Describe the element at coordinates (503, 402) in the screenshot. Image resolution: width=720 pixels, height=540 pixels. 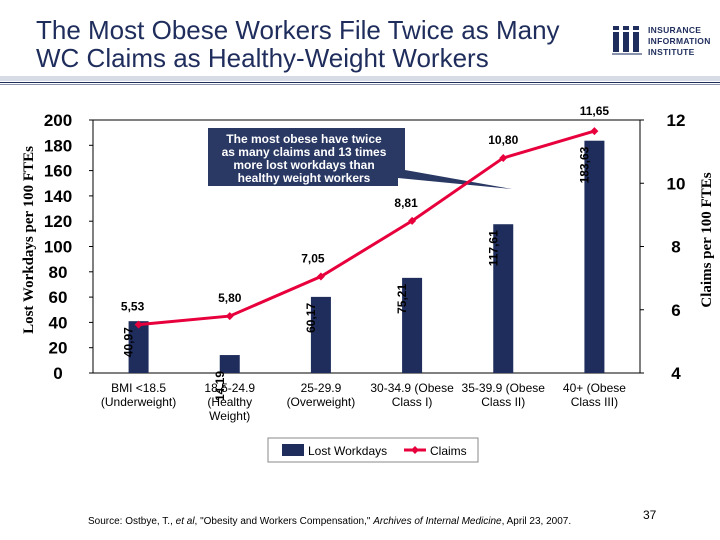
I see `x-tick-label: Class II)` at that location.